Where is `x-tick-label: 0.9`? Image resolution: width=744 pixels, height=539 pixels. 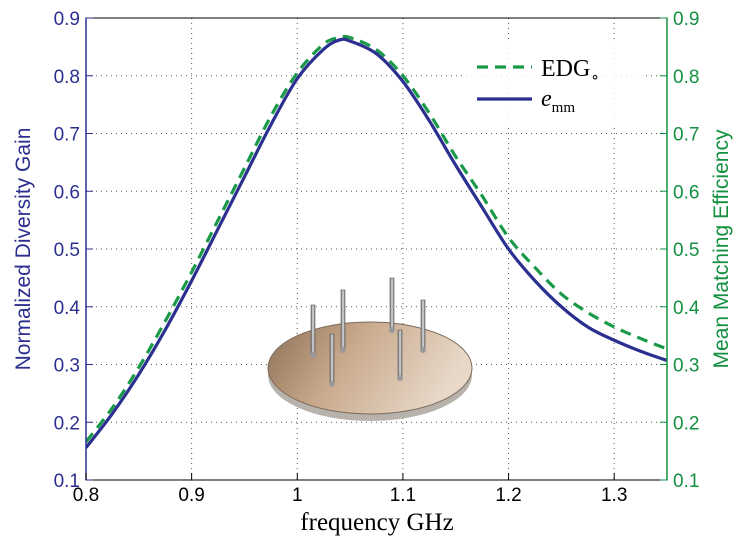 x-tick-label: 0.9 is located at coordinates (191, 495).